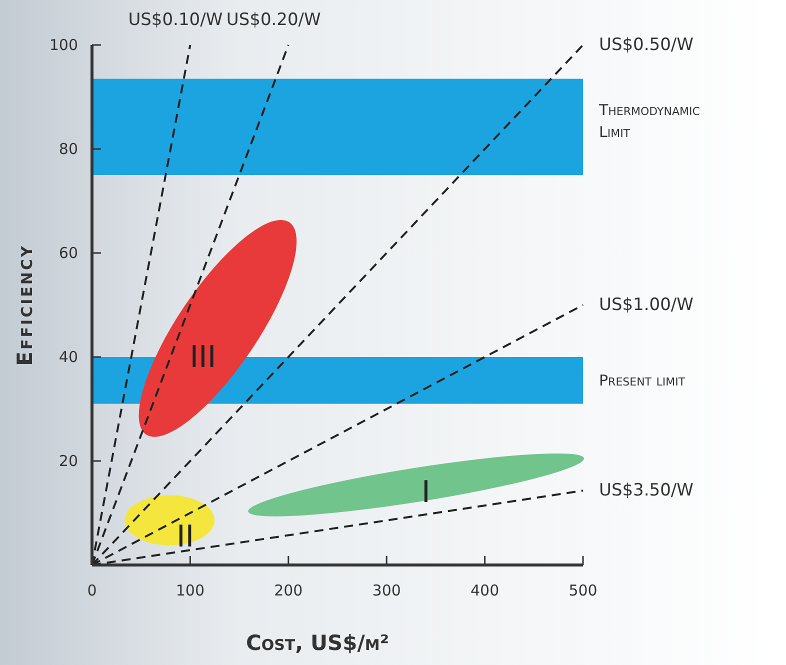  What do you see at coordinates (92, 591) in the screenshot?
I see `x-tick-label: 0` at bounding box center [92, 591].